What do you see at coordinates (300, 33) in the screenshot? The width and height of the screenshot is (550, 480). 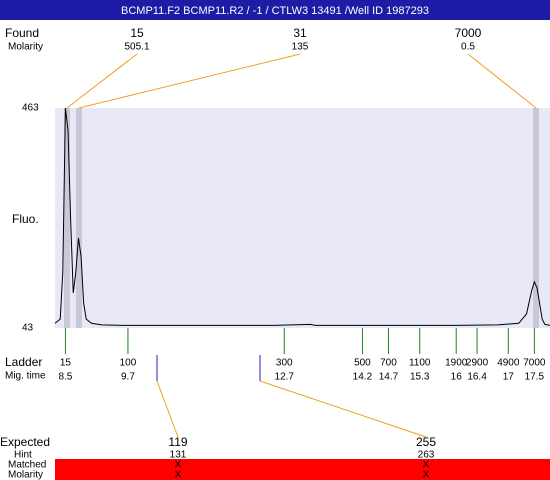 I see `found-size: 31` at bounding box center [300, 33].